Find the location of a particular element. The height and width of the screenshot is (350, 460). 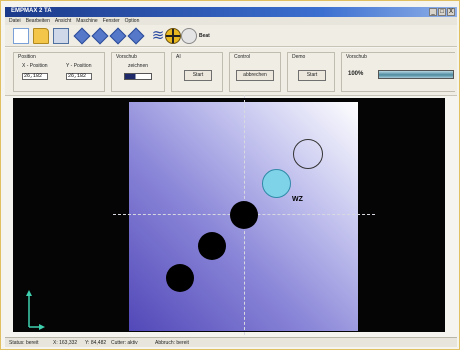

minimize-button: _ is located at coordinates (433, 12).